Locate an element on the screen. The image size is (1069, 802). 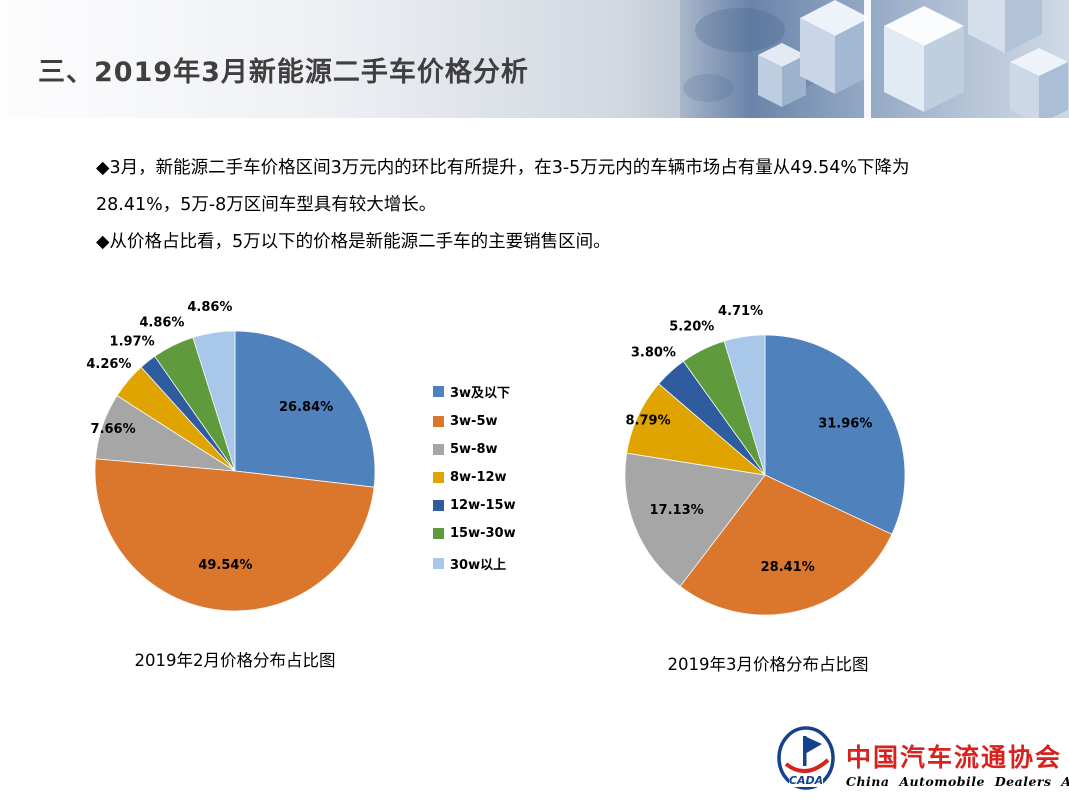
legend-item: 12w-15w is located at coordinates (474, 505).